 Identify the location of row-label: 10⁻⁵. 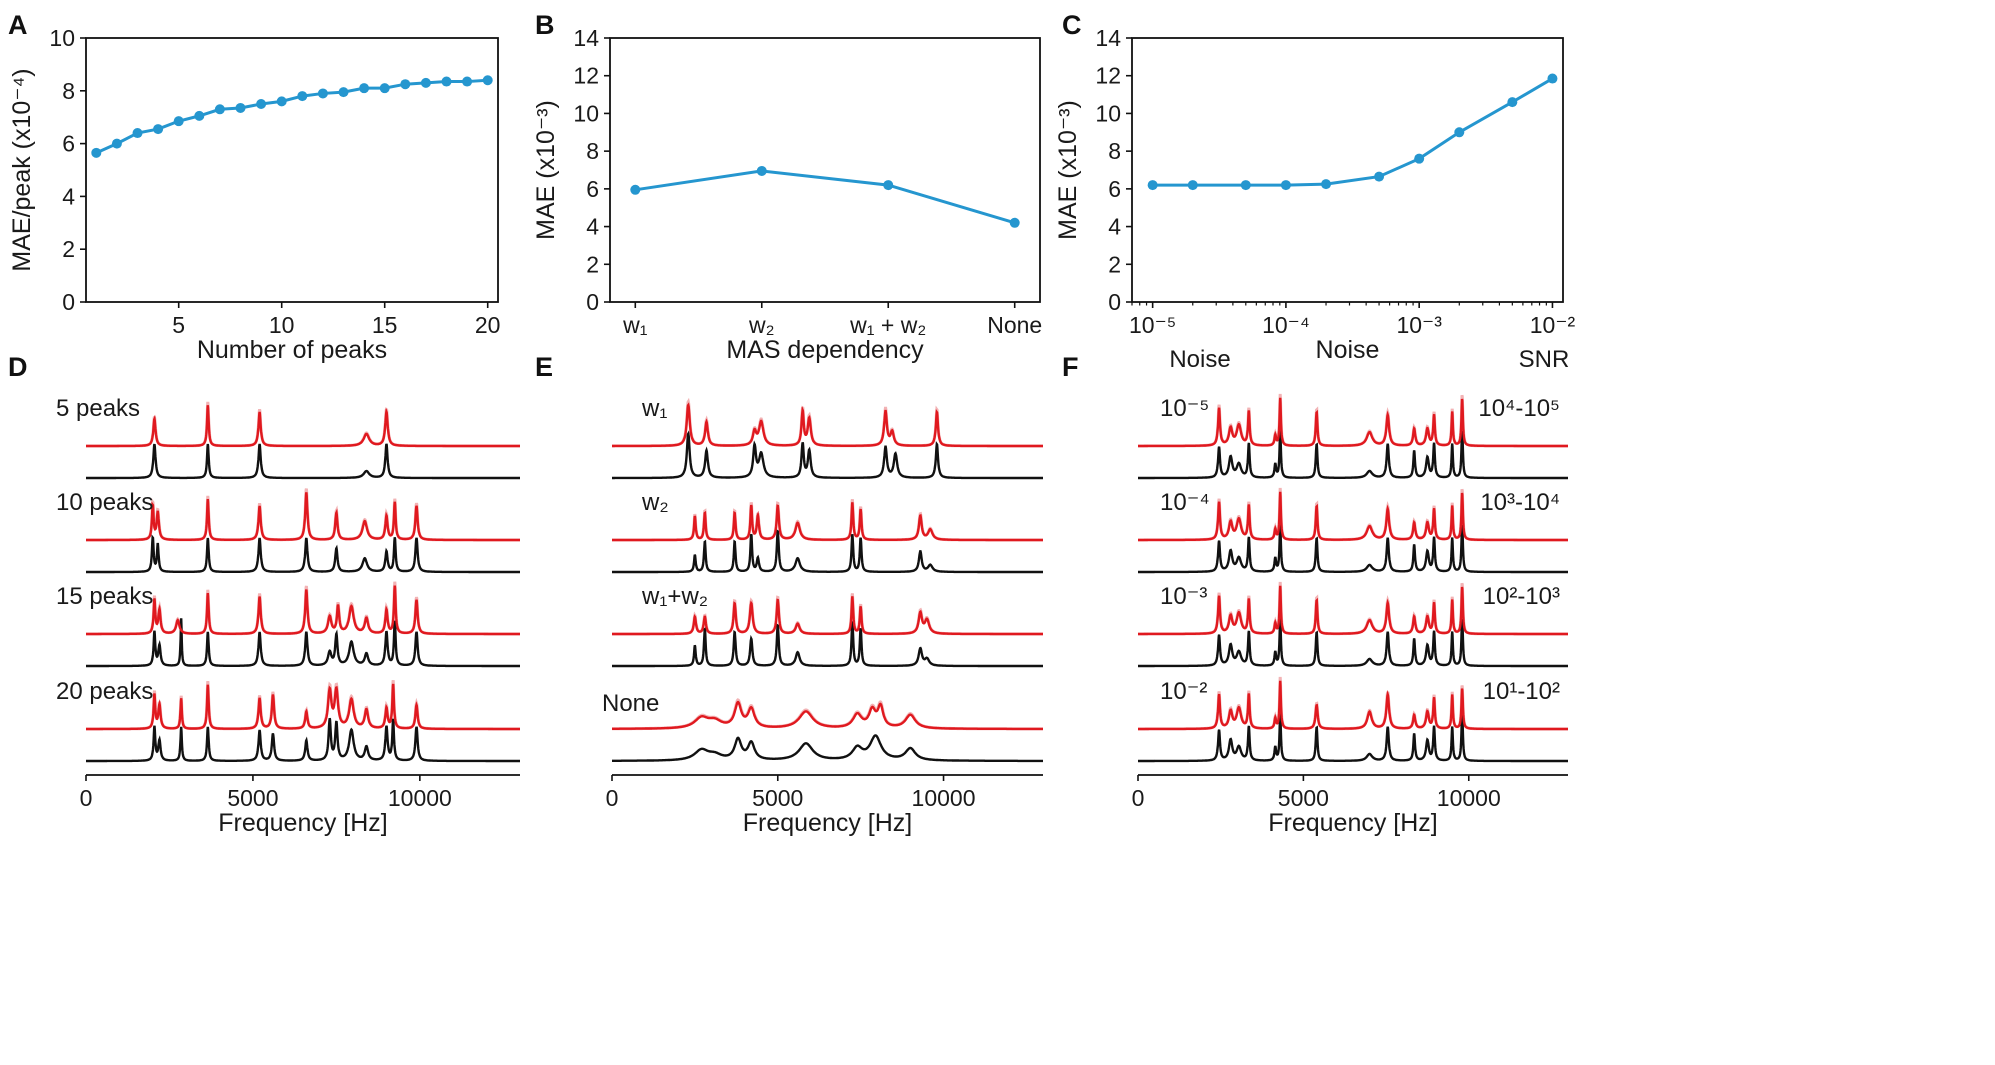
(1184, 408).